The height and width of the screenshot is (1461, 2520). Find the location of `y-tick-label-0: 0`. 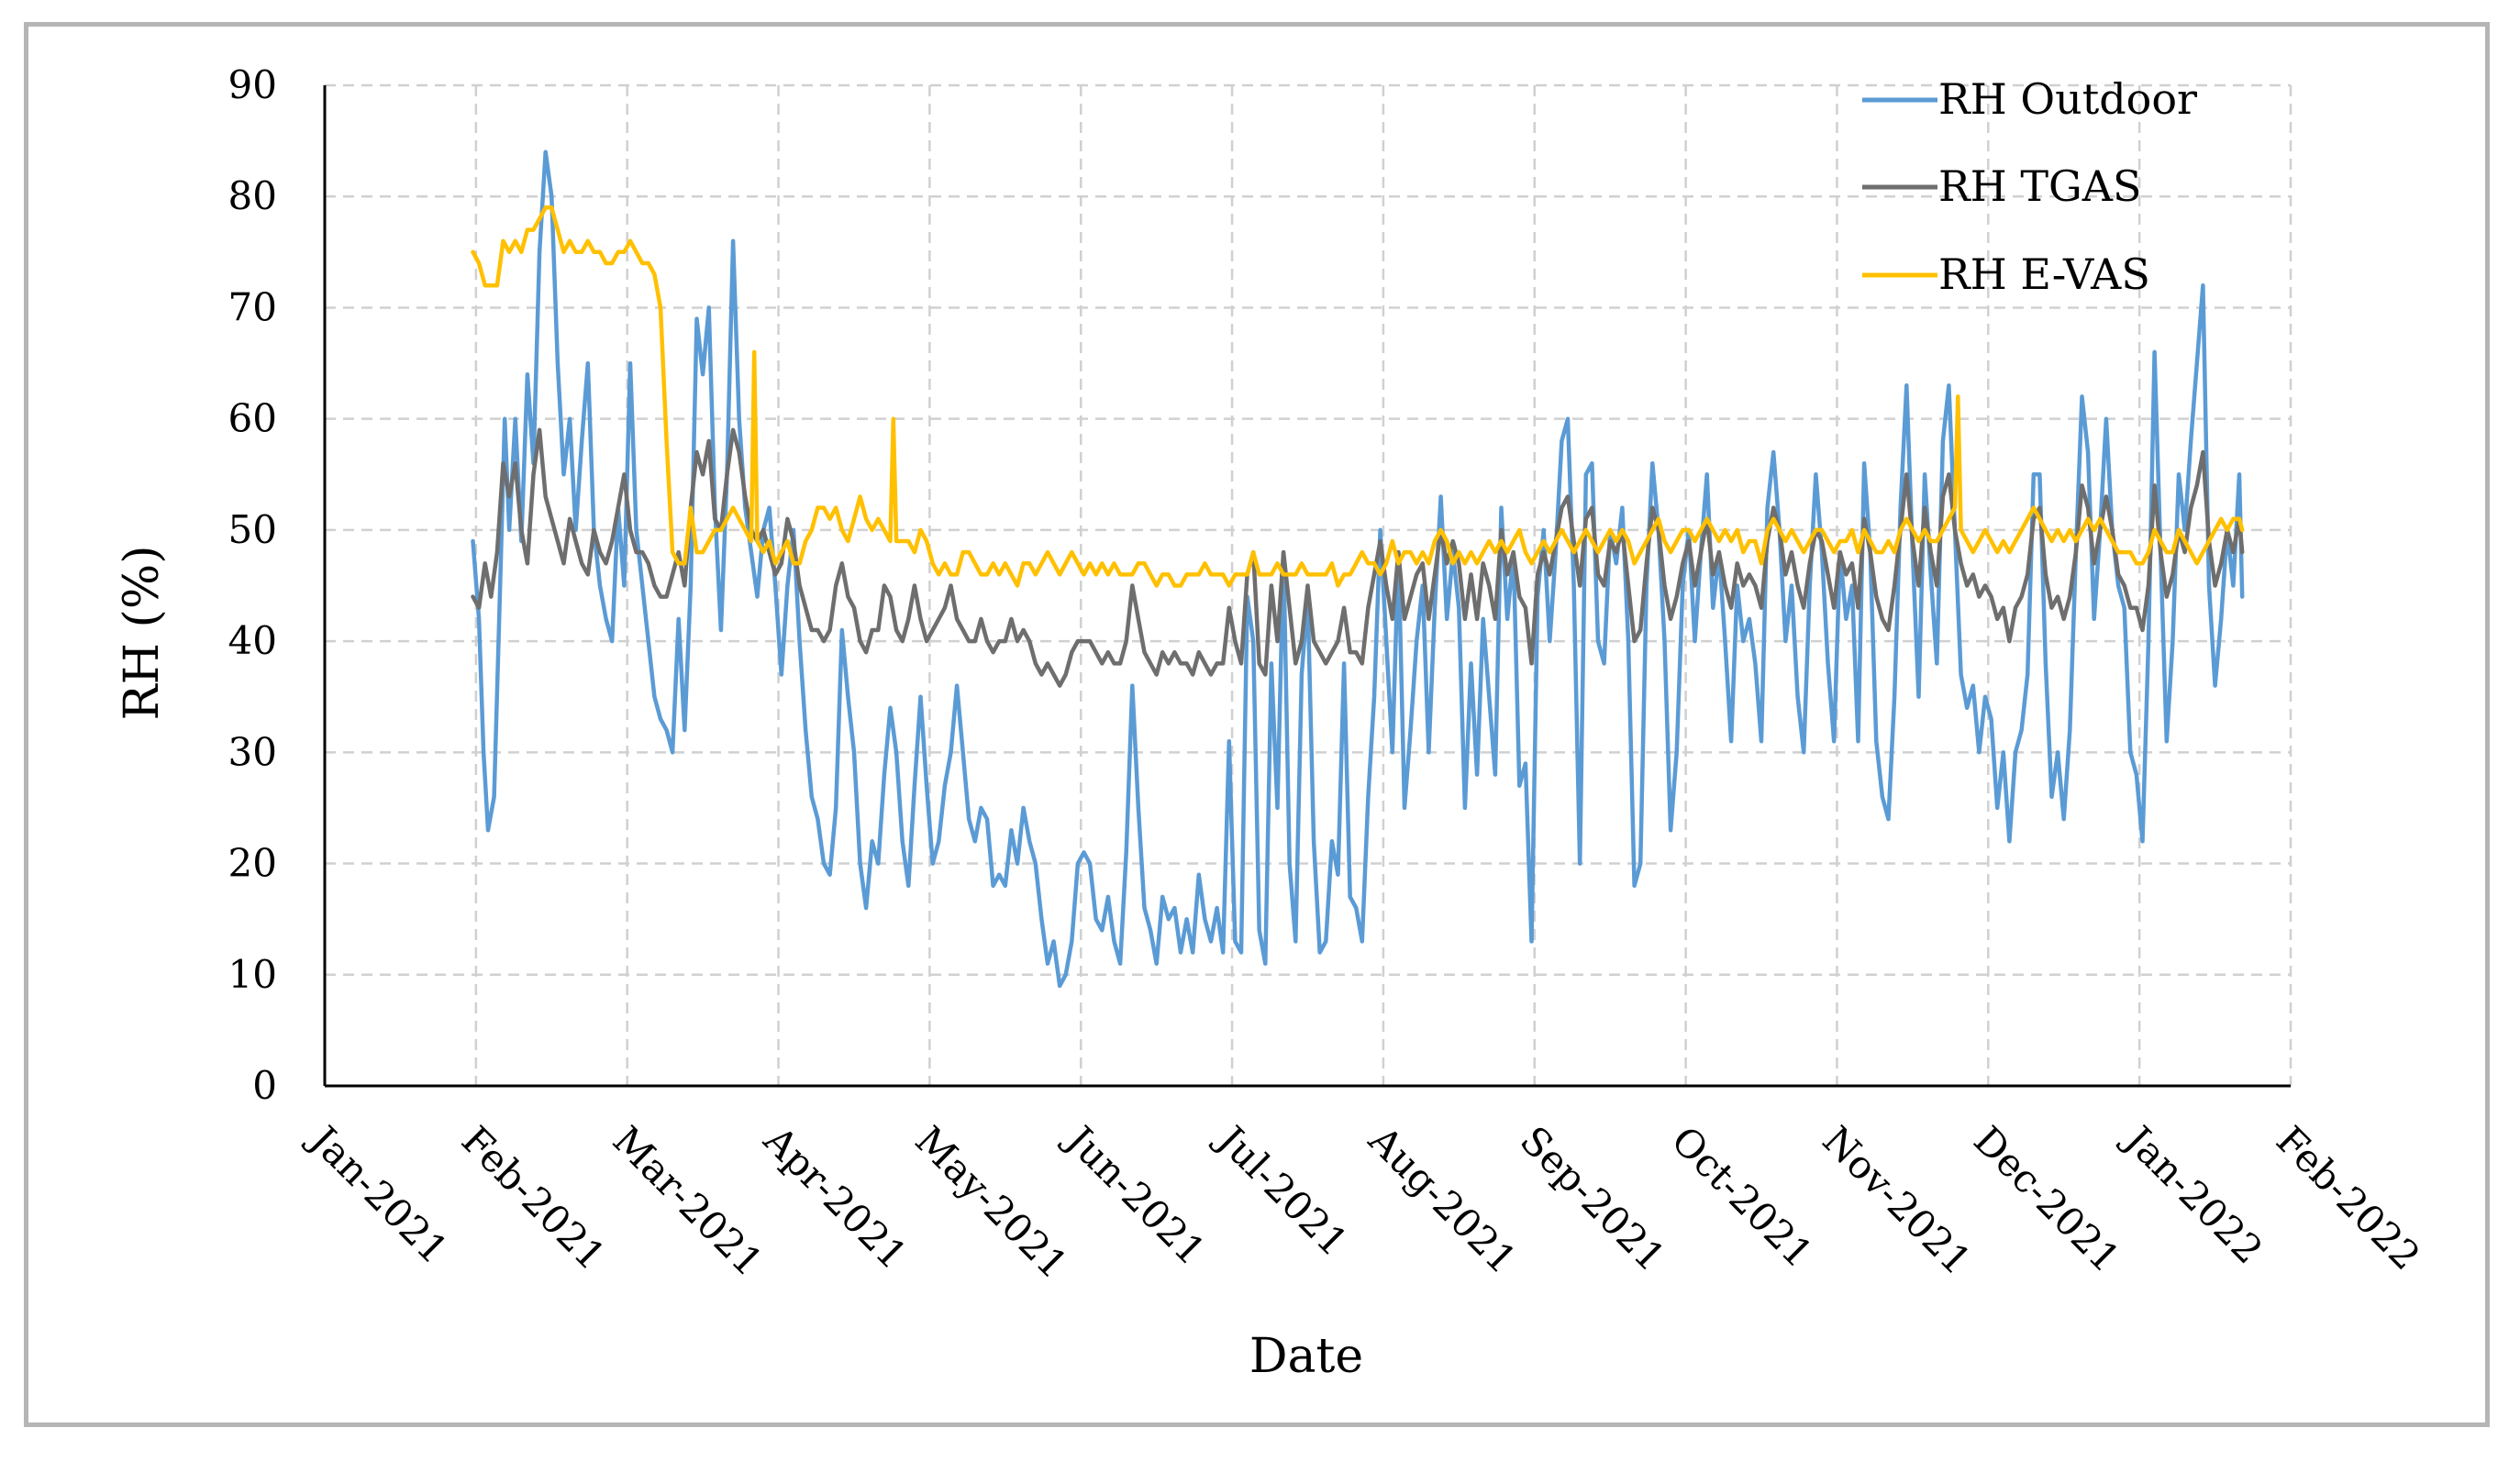

y-tick-label-0: 0 is located at coordinates (264, 1085).